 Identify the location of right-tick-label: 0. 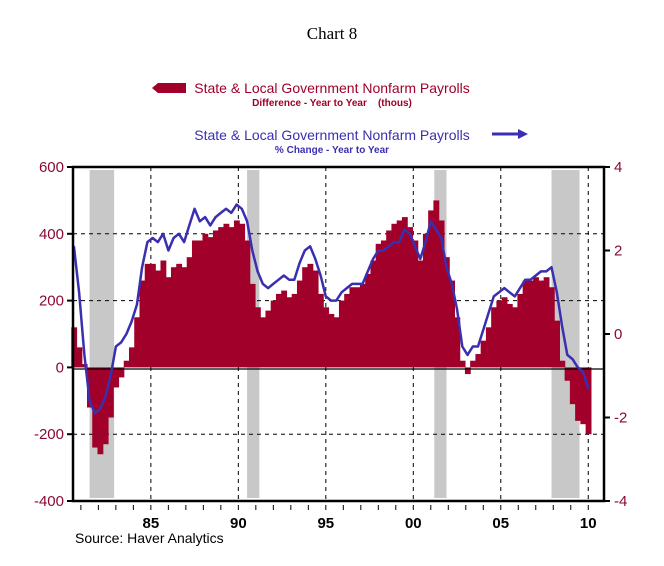
(618, 334).